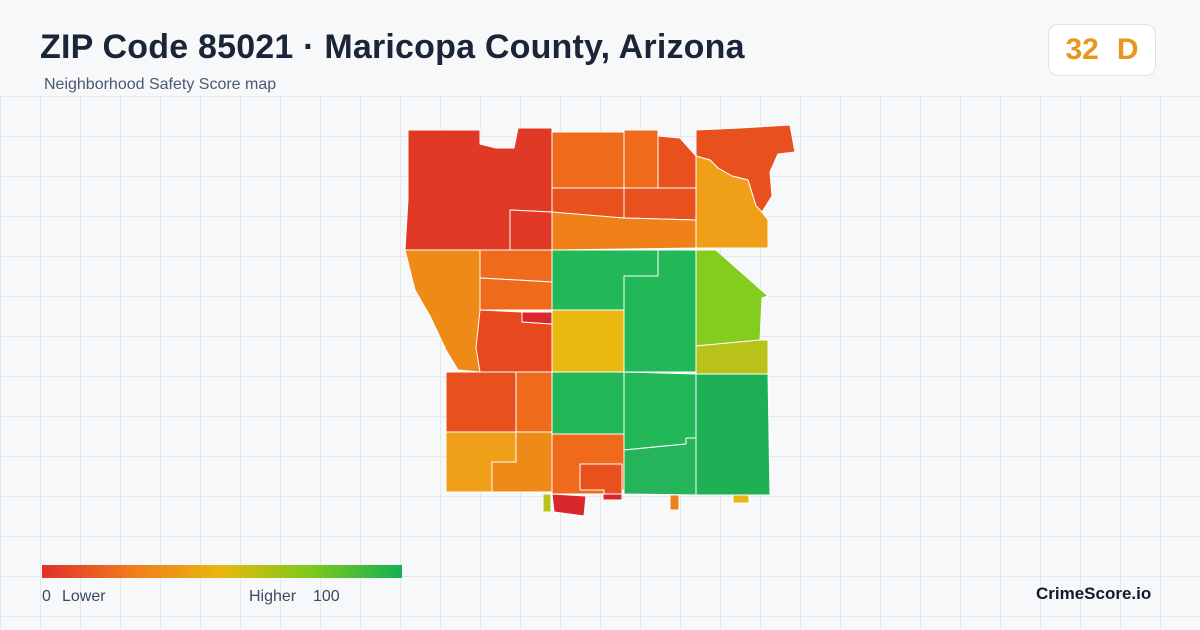 The image size is (1200, 630). What do you see at coordinates (442, 311) in the screenshot?
I see `region-west-strip` at bounding box center [442, 311].